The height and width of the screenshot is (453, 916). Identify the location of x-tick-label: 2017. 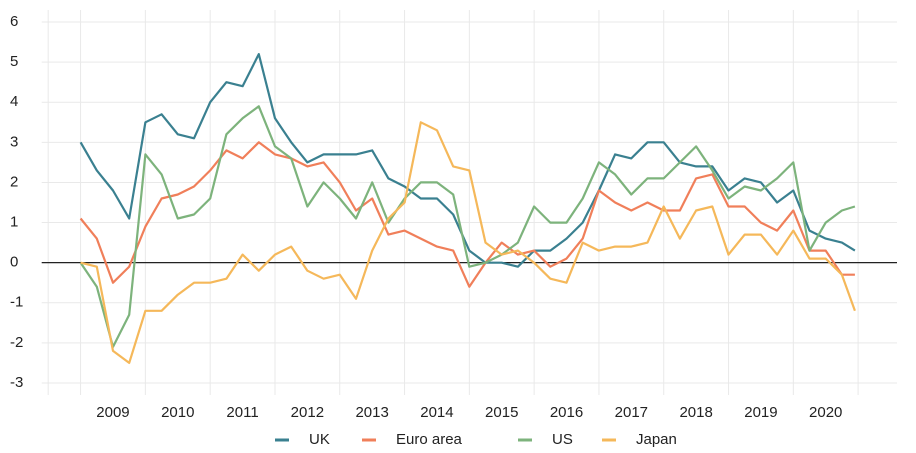
(631, 412).